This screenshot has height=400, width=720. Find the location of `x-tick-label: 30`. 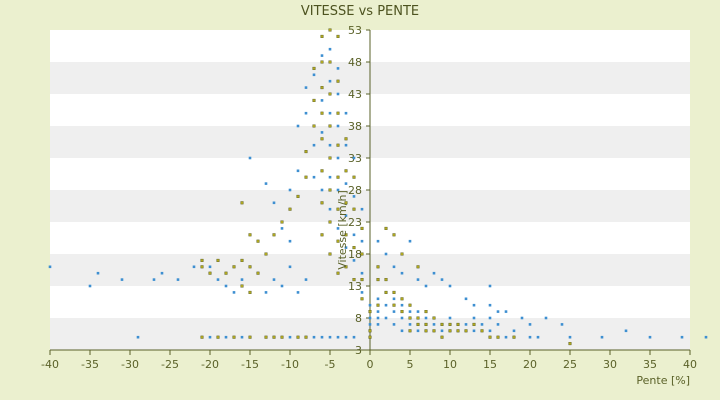

x-tick-label: 30 is located at coordinates (610, 364).